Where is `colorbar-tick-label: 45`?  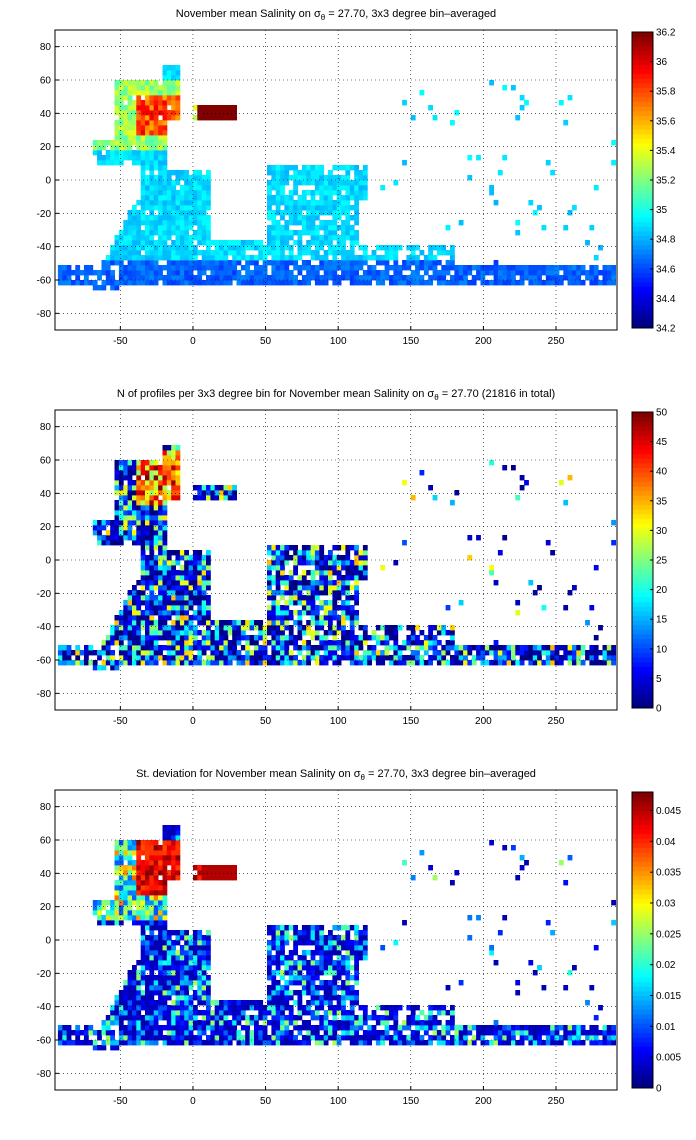 colorbar-tick-label: 45 is located at coordinates (662, 442).